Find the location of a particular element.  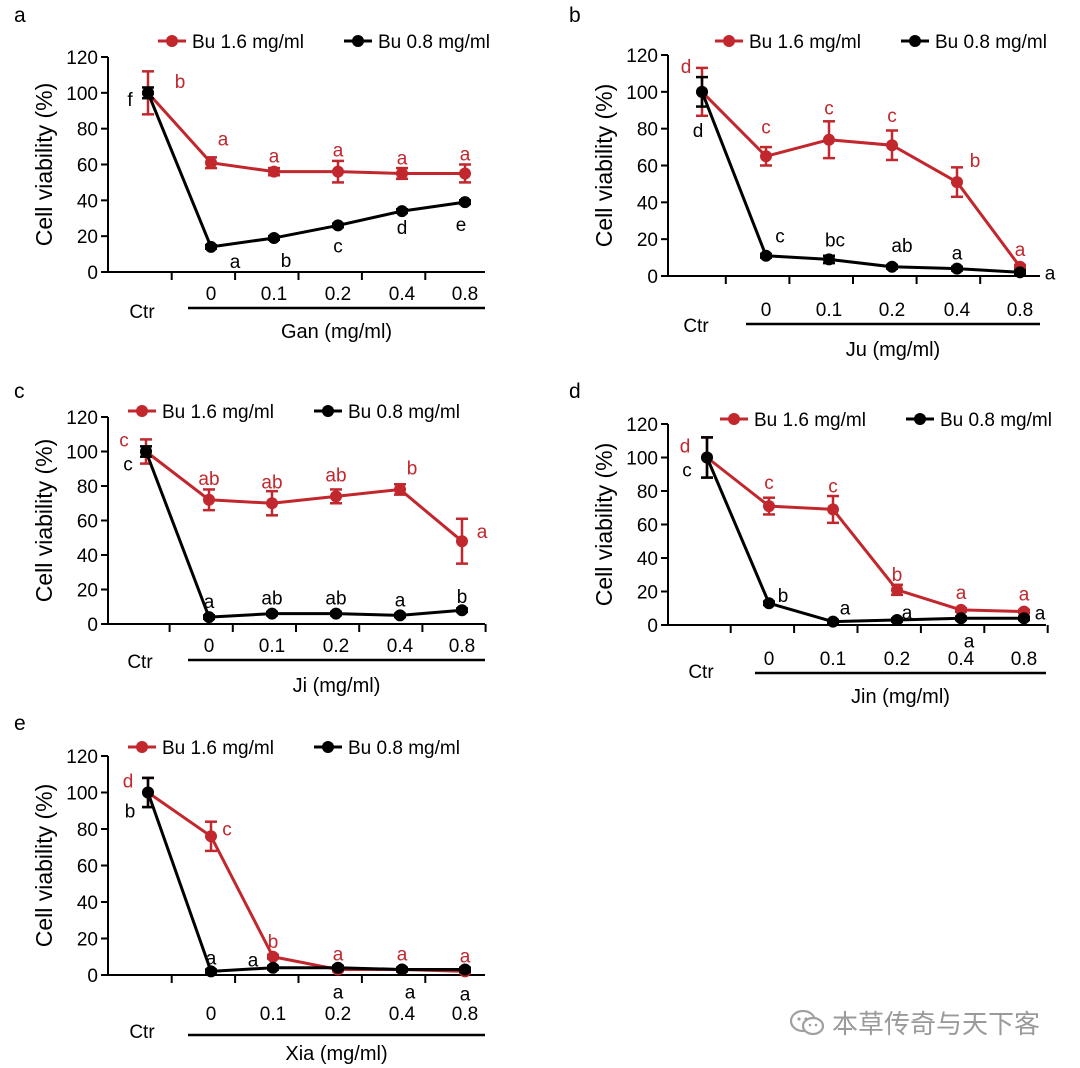

legend: Bu 1.6 mg/ml Bu 0.8 mg/ml is located at coordinates (886, 420).